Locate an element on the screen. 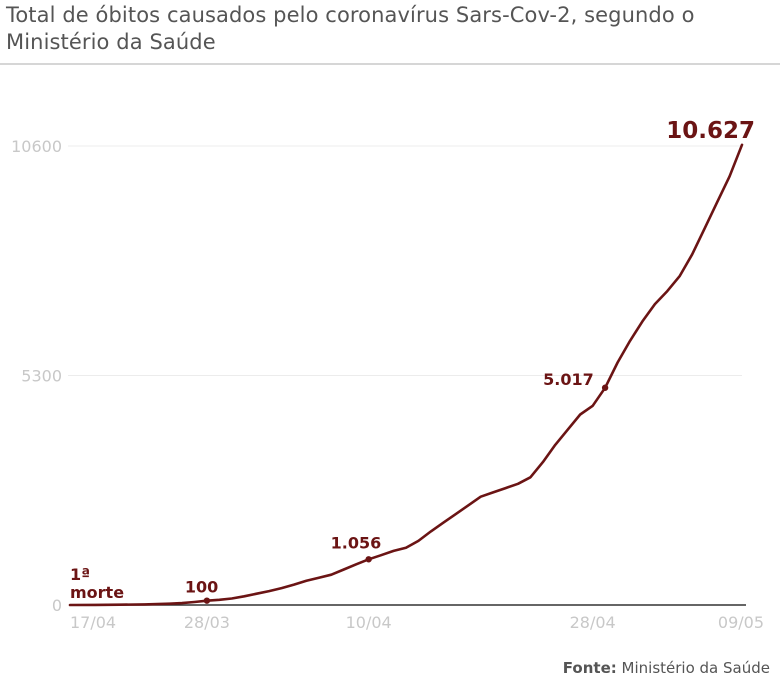 The height and width of the screenshot is (689, 780). annotation-label: 5.017 is located at coordinates (568, 379).